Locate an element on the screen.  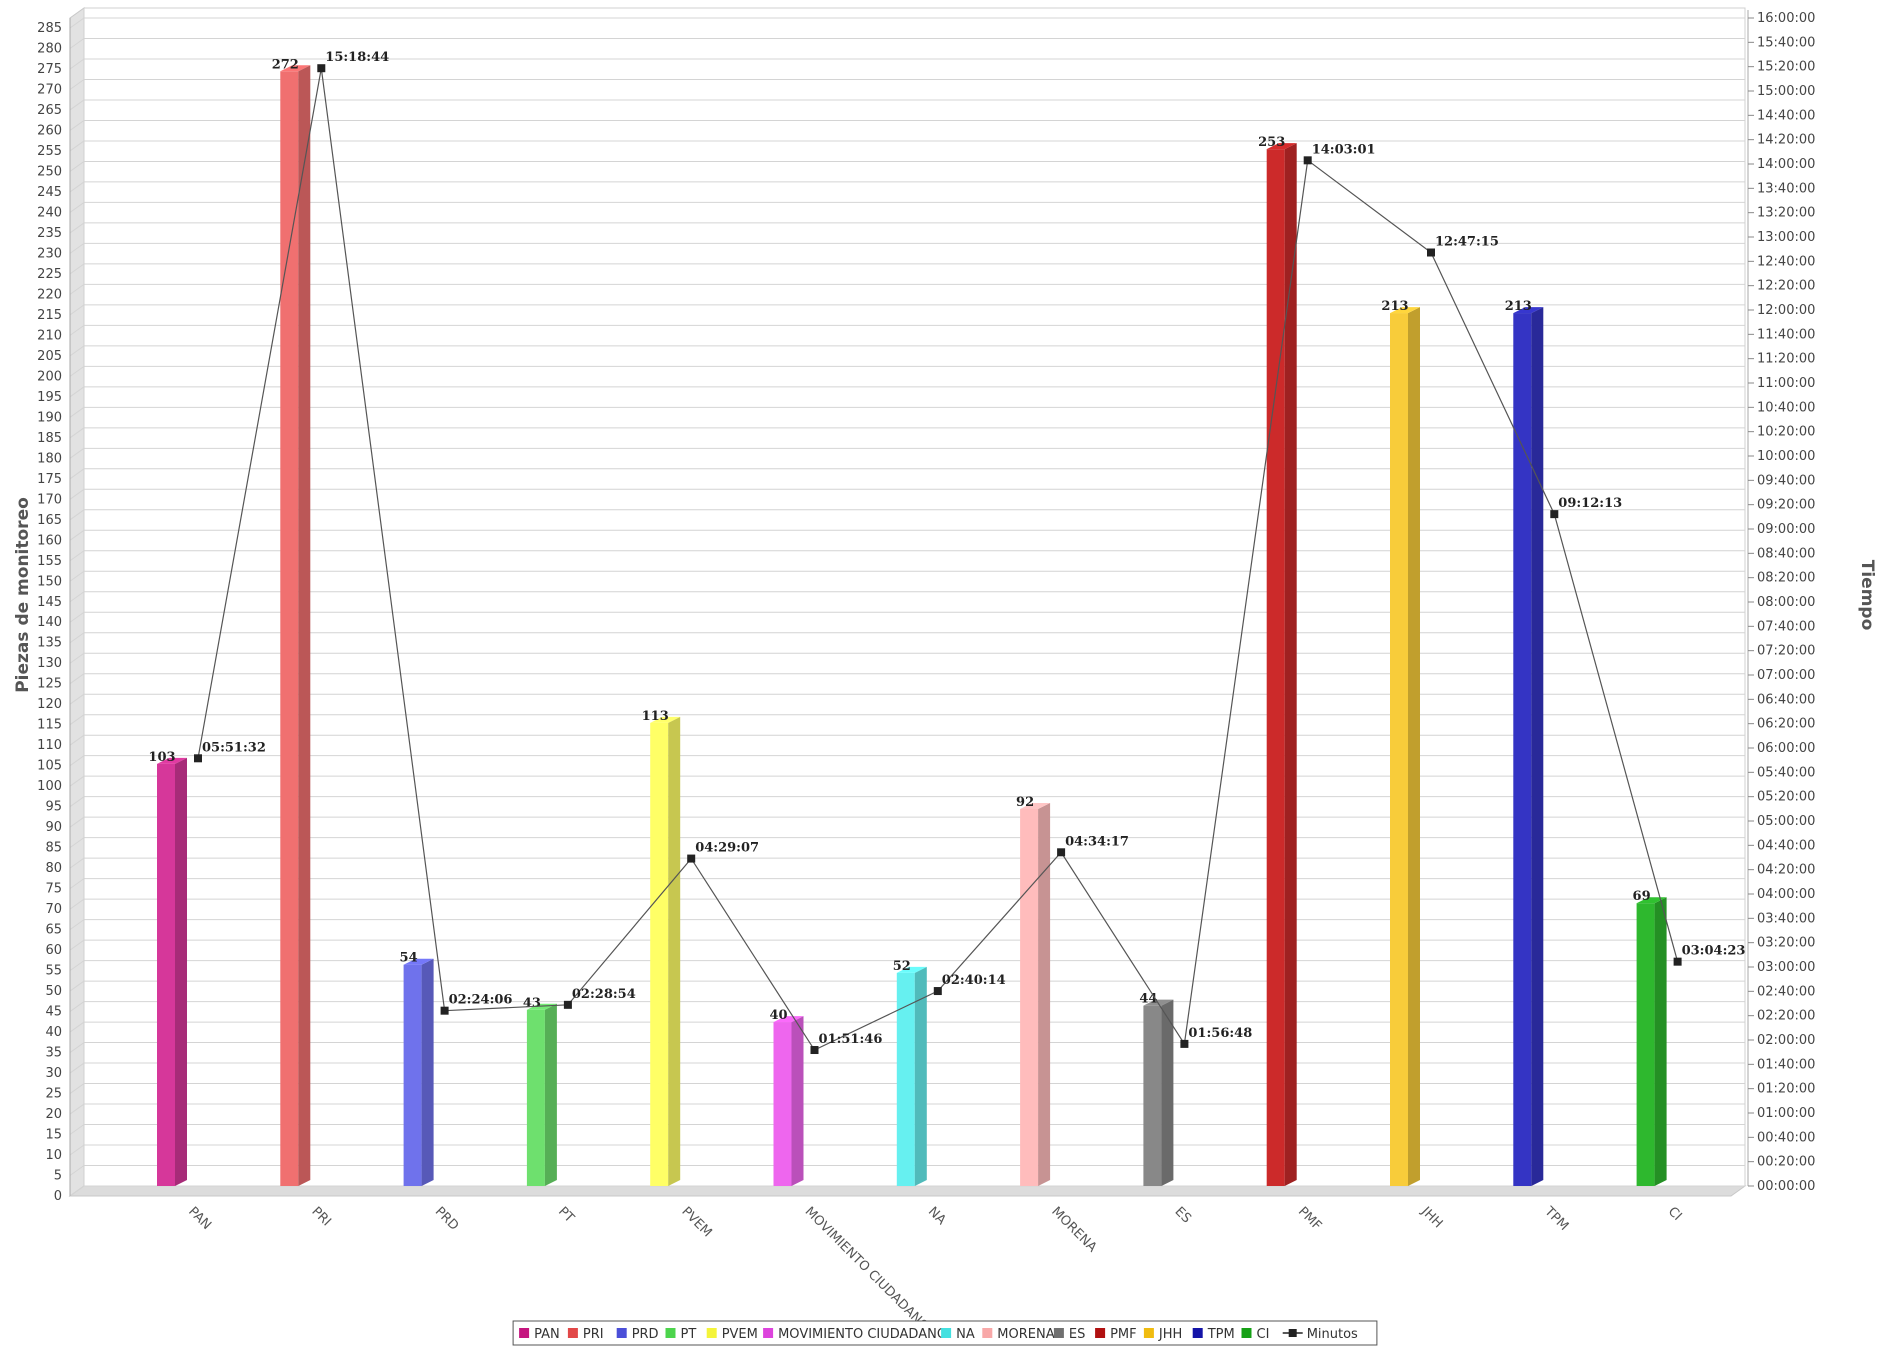
line-point-label: 02:24:06 is located at coordinates (481, 1000).